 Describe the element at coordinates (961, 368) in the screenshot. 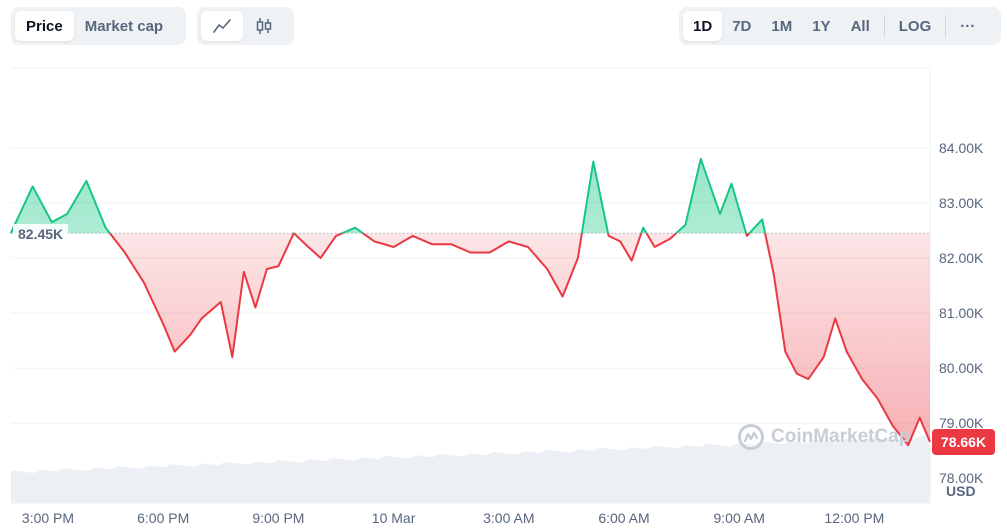

I see `y-tick-label: 80.00K` at that location.